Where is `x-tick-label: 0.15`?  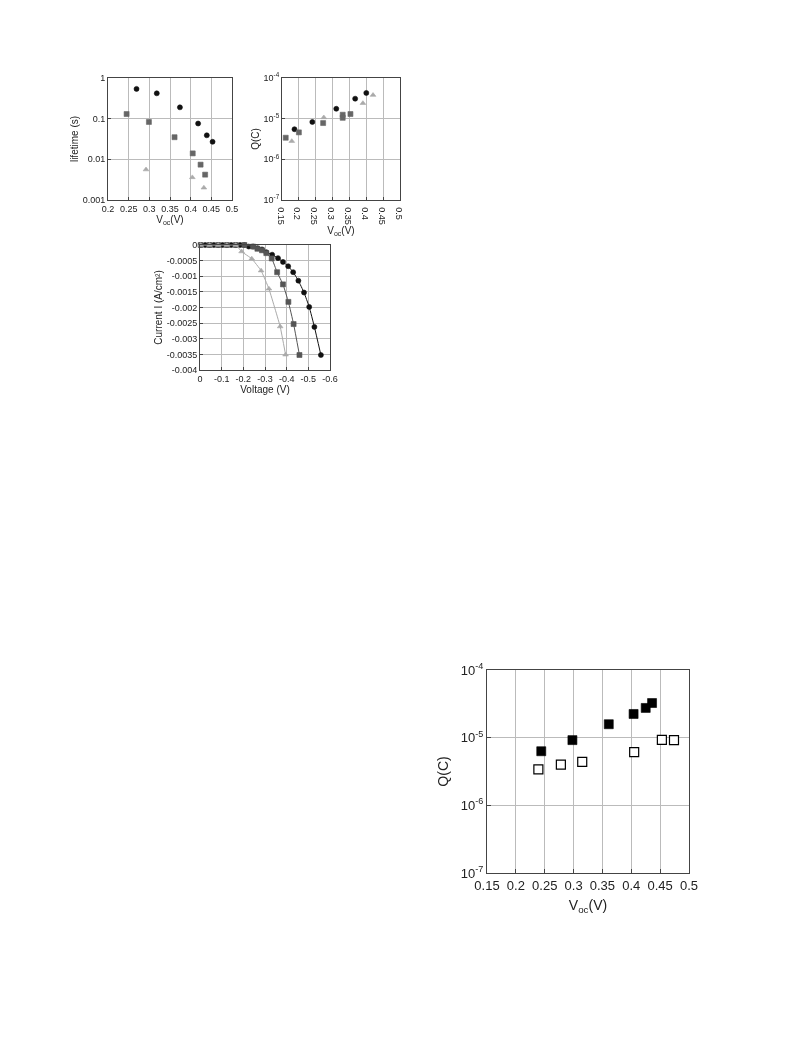 x-tick-label: 0.15 is located at coordinates (280, 216).